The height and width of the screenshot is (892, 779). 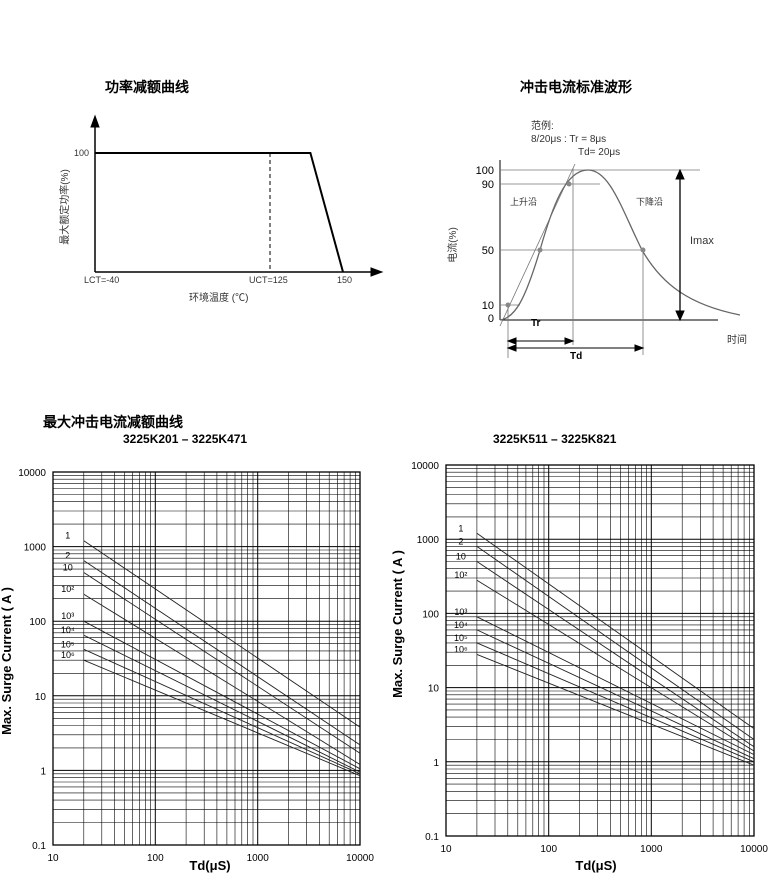 I want to click on right-surge-series-label: 10⁴, so click(x=461, y=625).